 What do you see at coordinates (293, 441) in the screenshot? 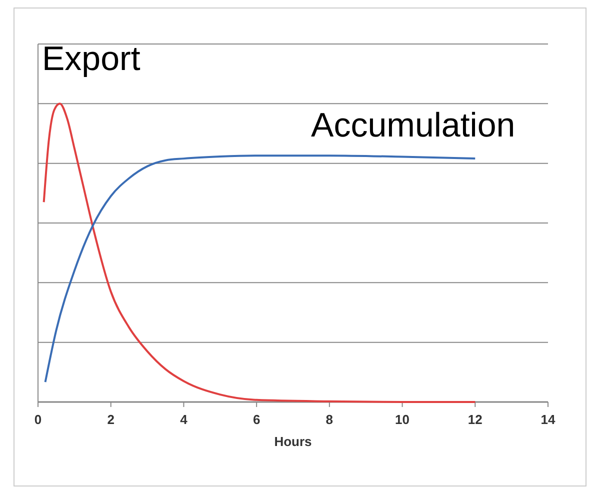
I see `x-axis-title: Hours` at bounding box center [293, 441].